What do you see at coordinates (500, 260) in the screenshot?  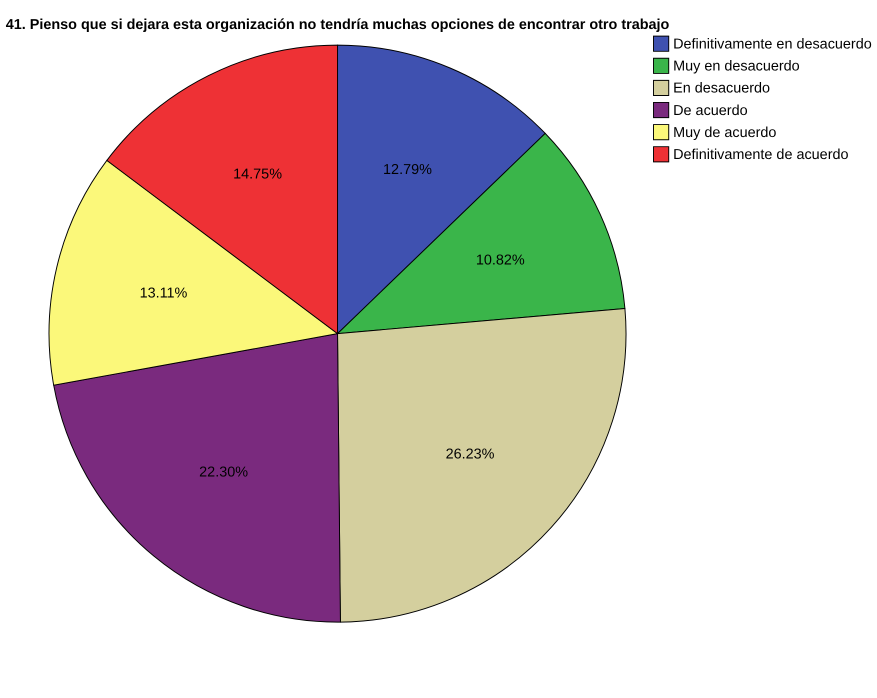 I see `data-label: 10.82%` at bounding box center [500, 260].